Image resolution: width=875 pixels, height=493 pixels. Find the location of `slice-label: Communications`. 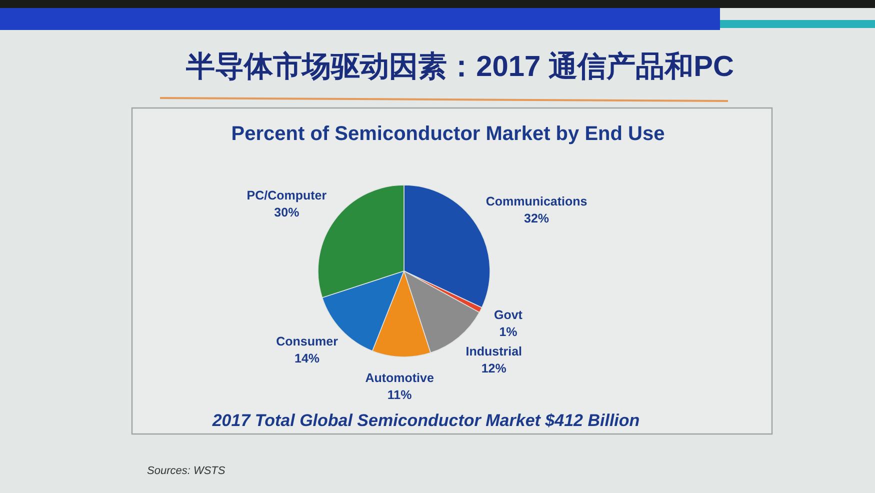

slice-label: Communications is located at coordinates (537, 201).